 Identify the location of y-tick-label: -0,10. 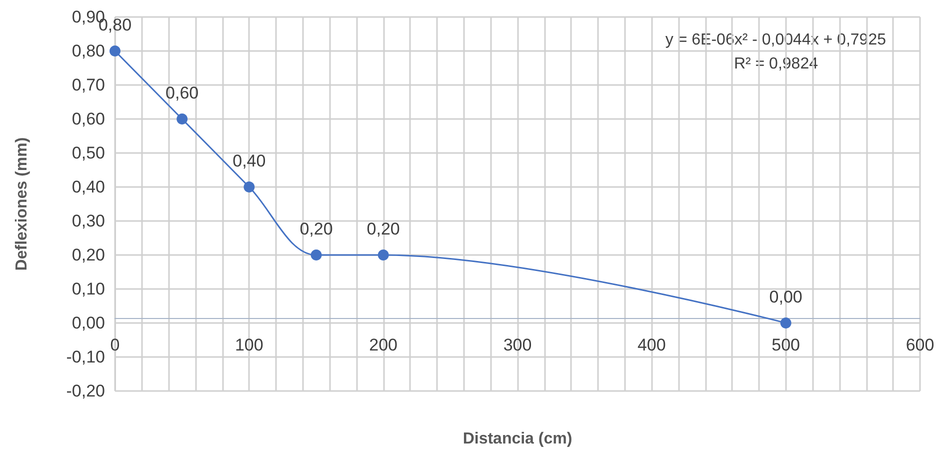
(85, 357).